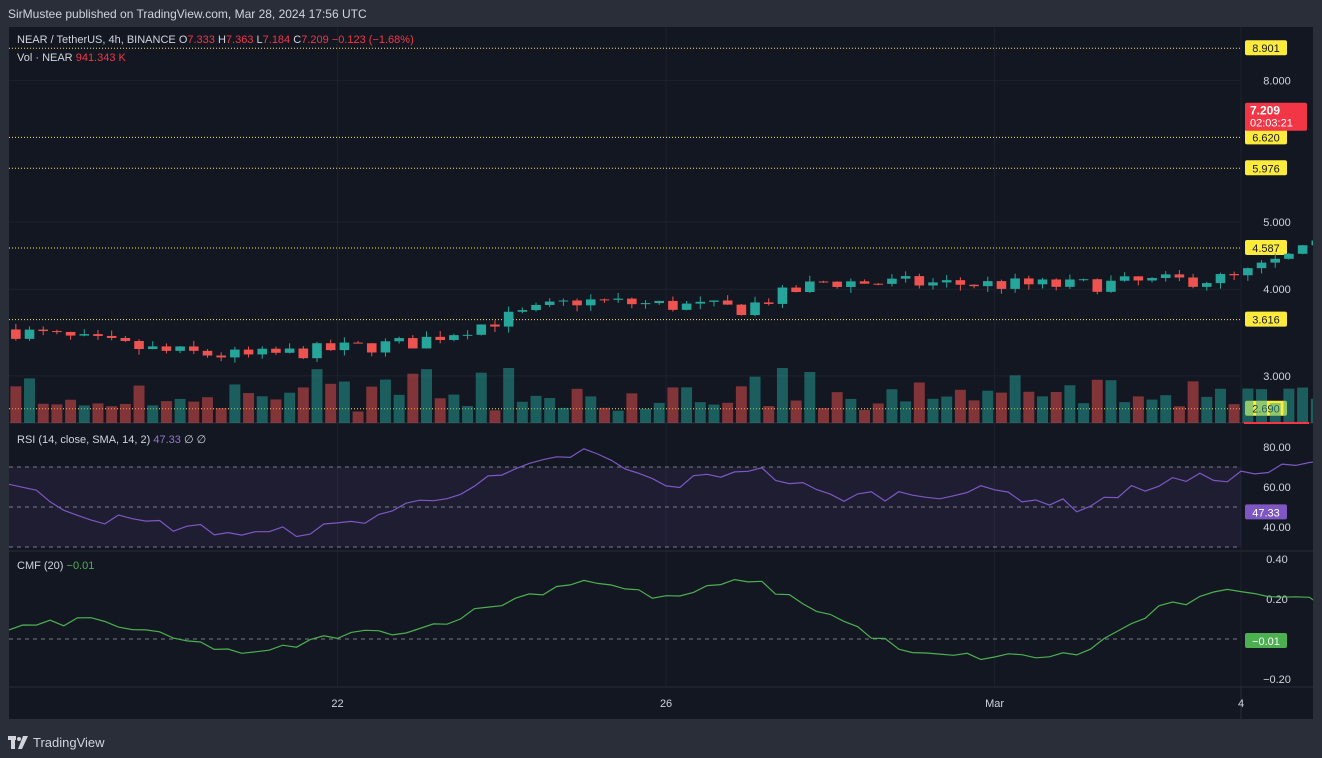 The height and width of the screenshot is (758, 1322). Describe the element at coordinates (297, 40) in the screenshot. I see `ohlc-close-label: C` at that location.